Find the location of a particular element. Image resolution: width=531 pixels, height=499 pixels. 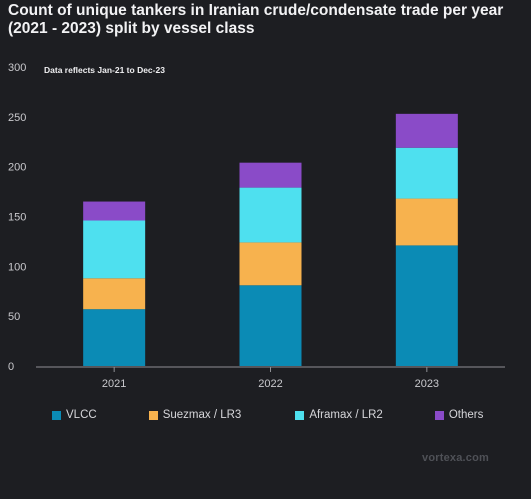

chart-annotation: Data reflects Jan-21 to Dec-23 is located at coordinates (104, 70).